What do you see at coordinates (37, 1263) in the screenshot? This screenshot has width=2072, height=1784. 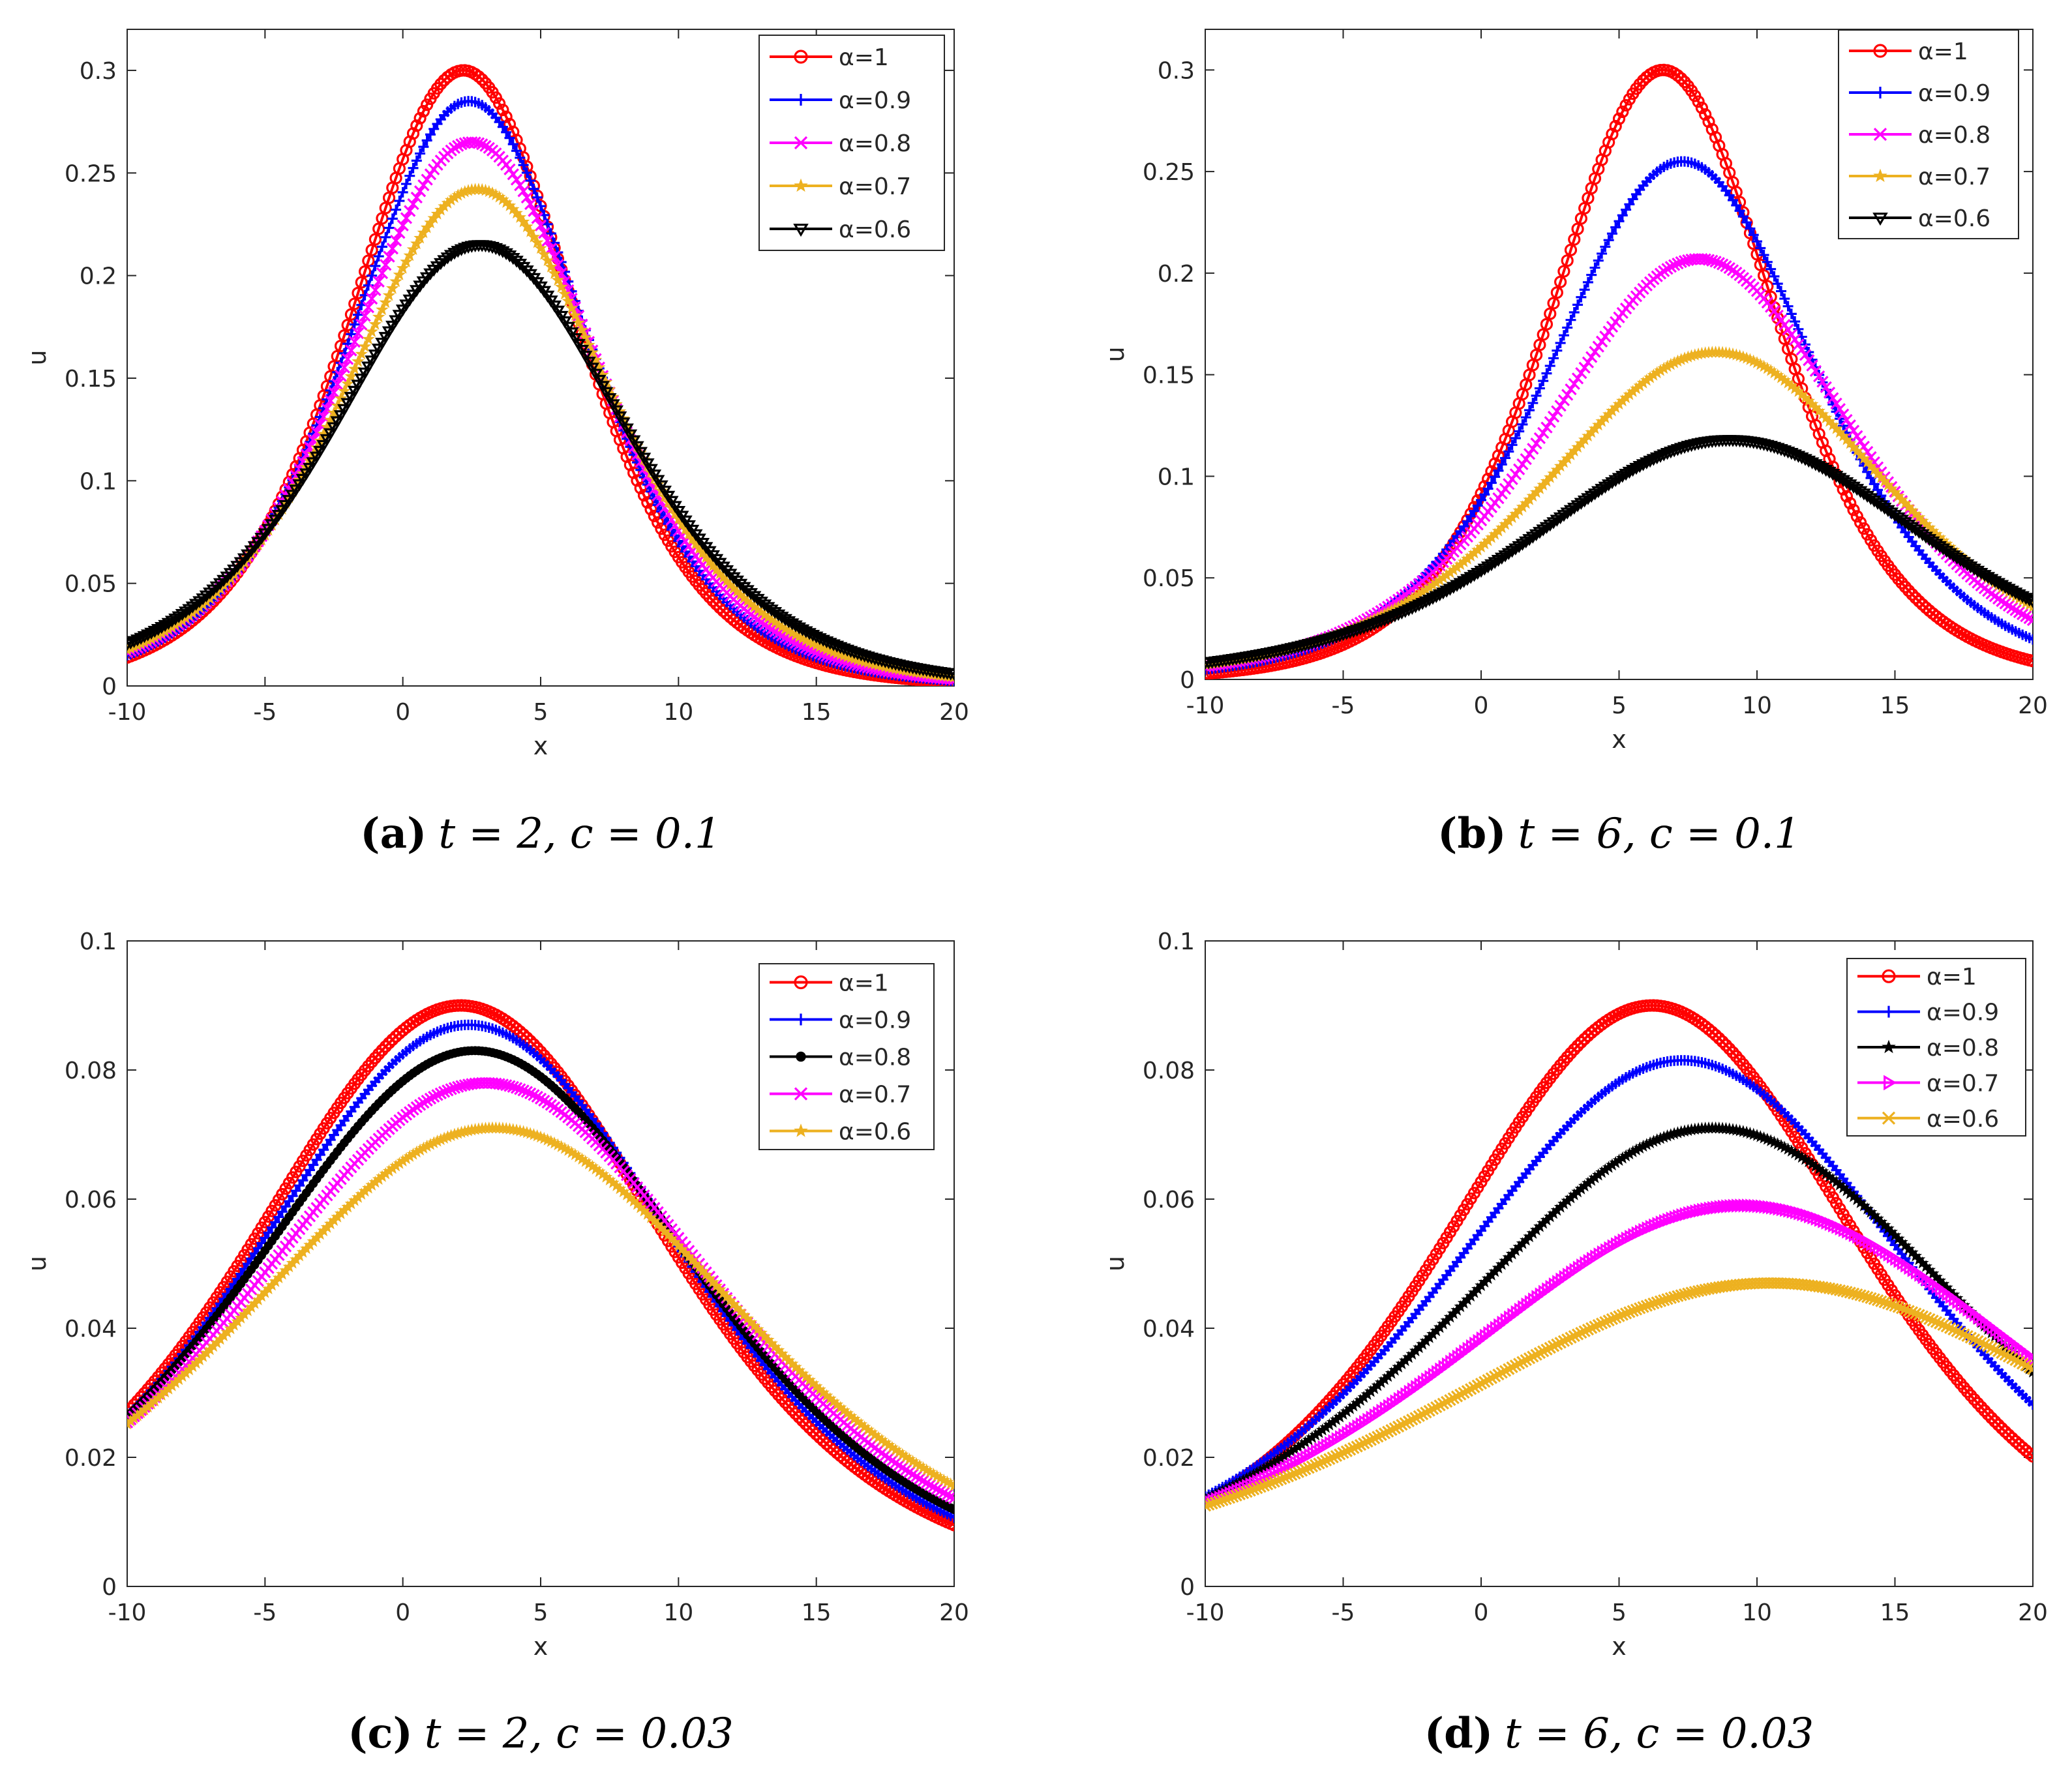 I see `y-axis-label: u` at bounding box center [37, 1263].